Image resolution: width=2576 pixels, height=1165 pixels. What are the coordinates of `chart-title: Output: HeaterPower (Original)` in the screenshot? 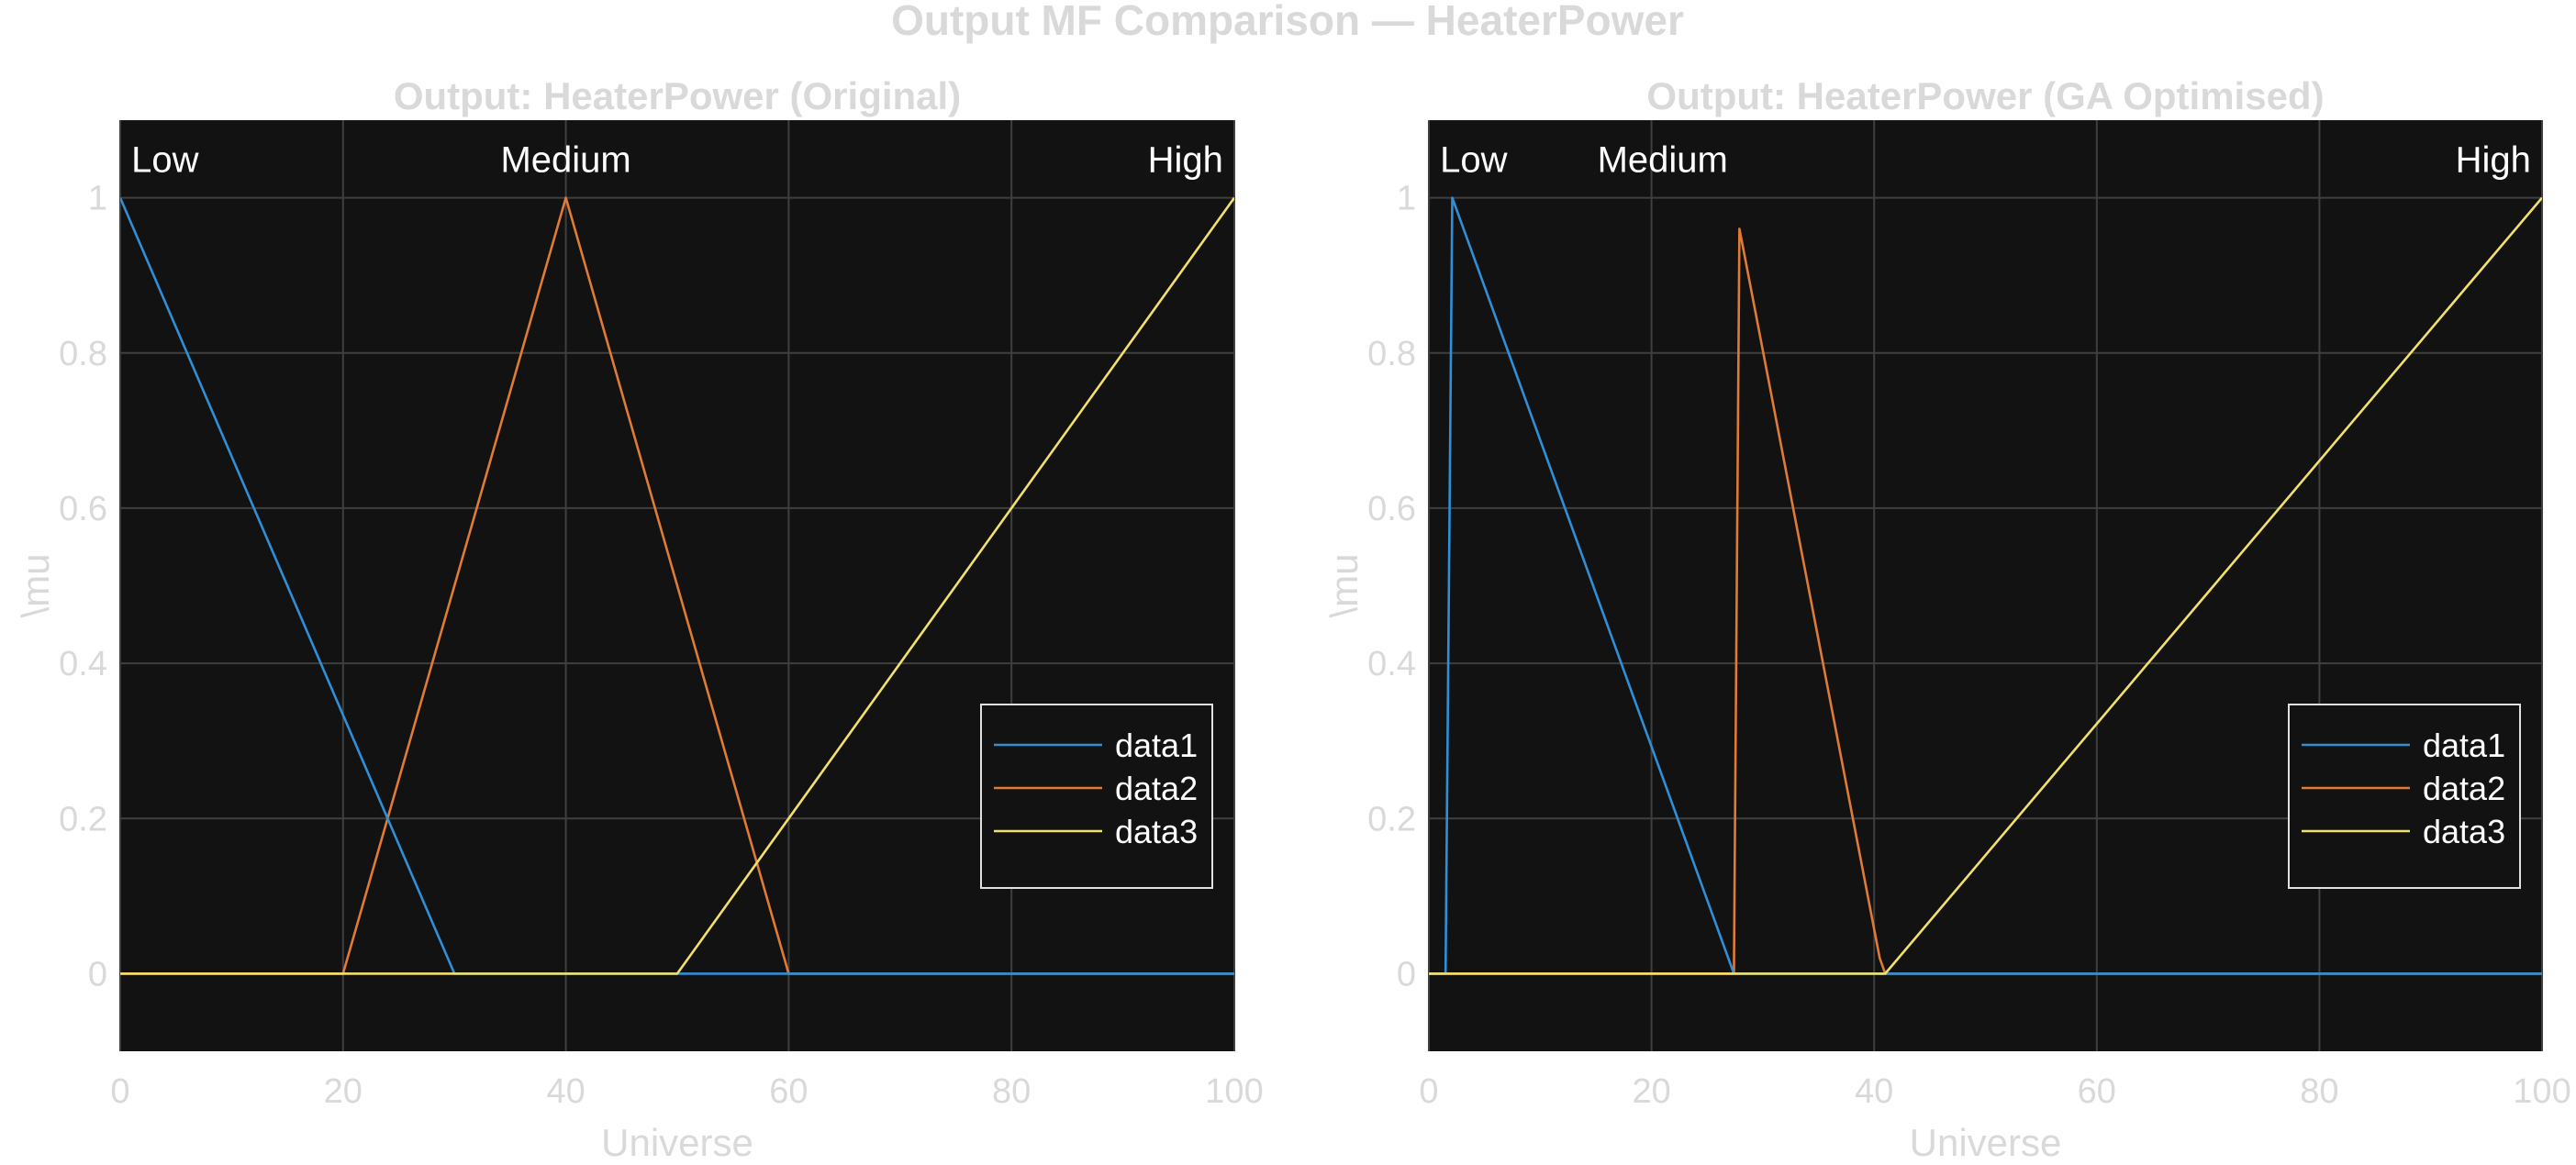 It's located at (677, 96).